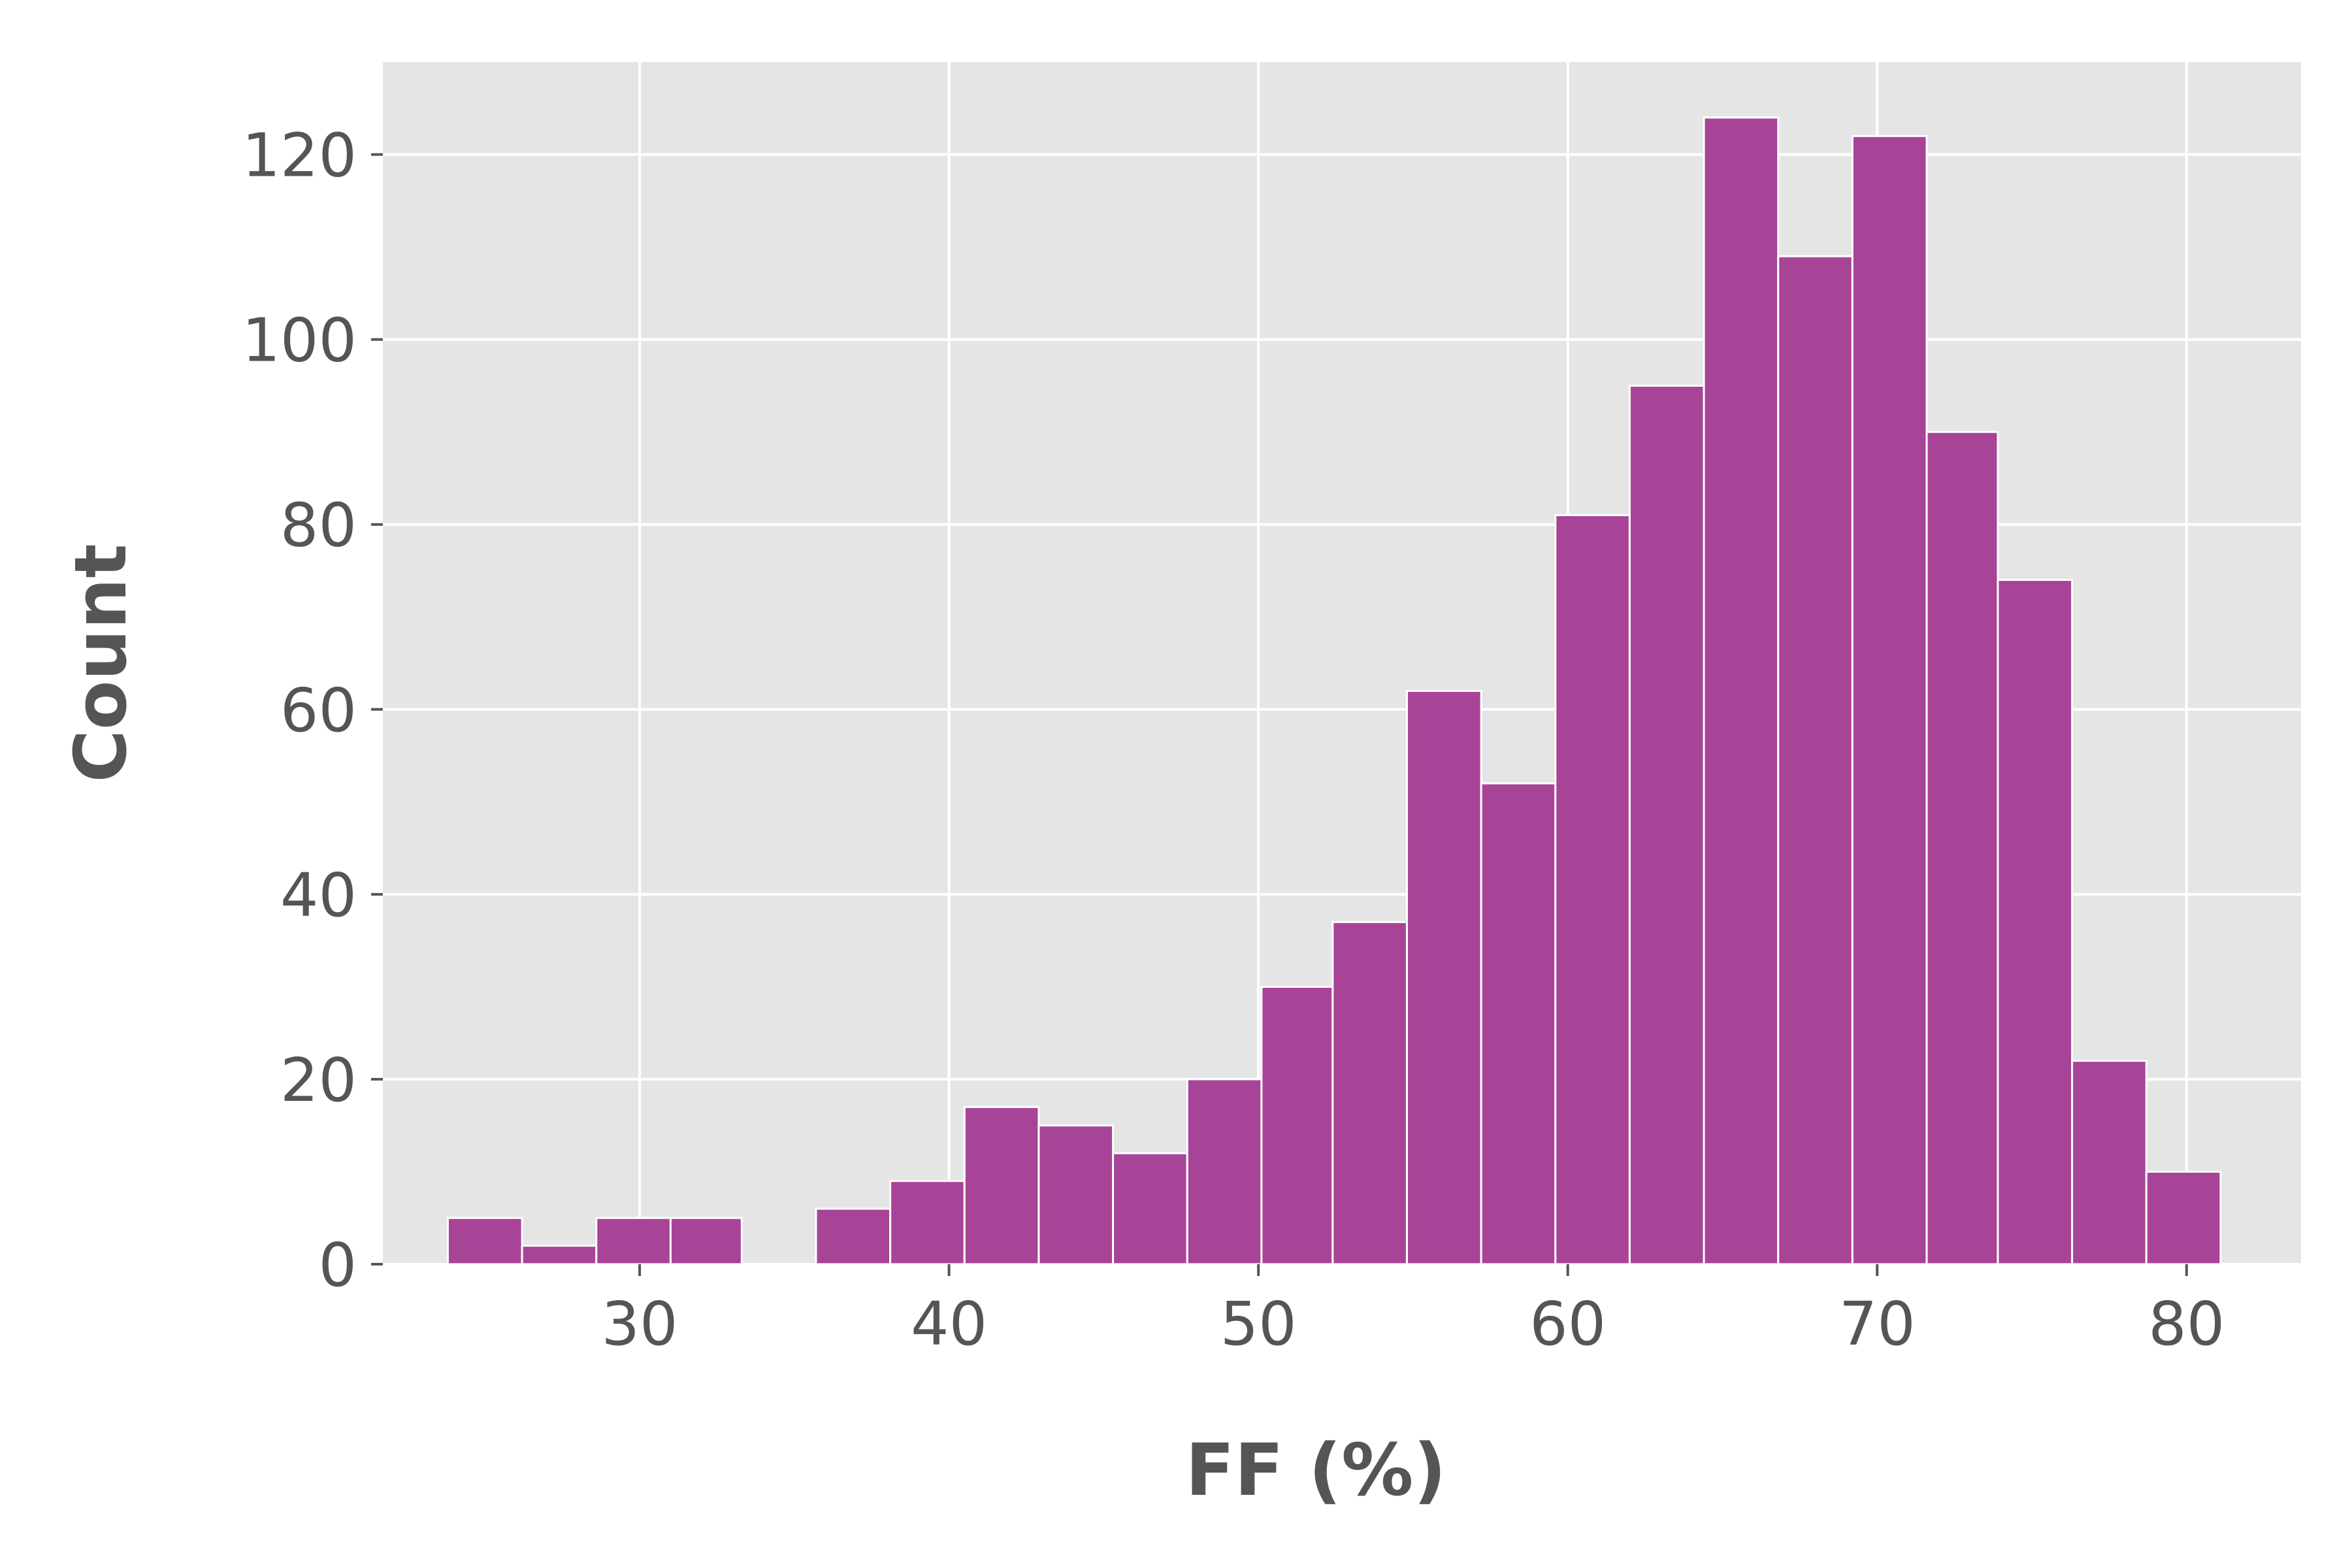  What do you see at coordinates (318, 526) in the screenshot?
I see `y-tick-label: 80` at bounding box center [318, 526].